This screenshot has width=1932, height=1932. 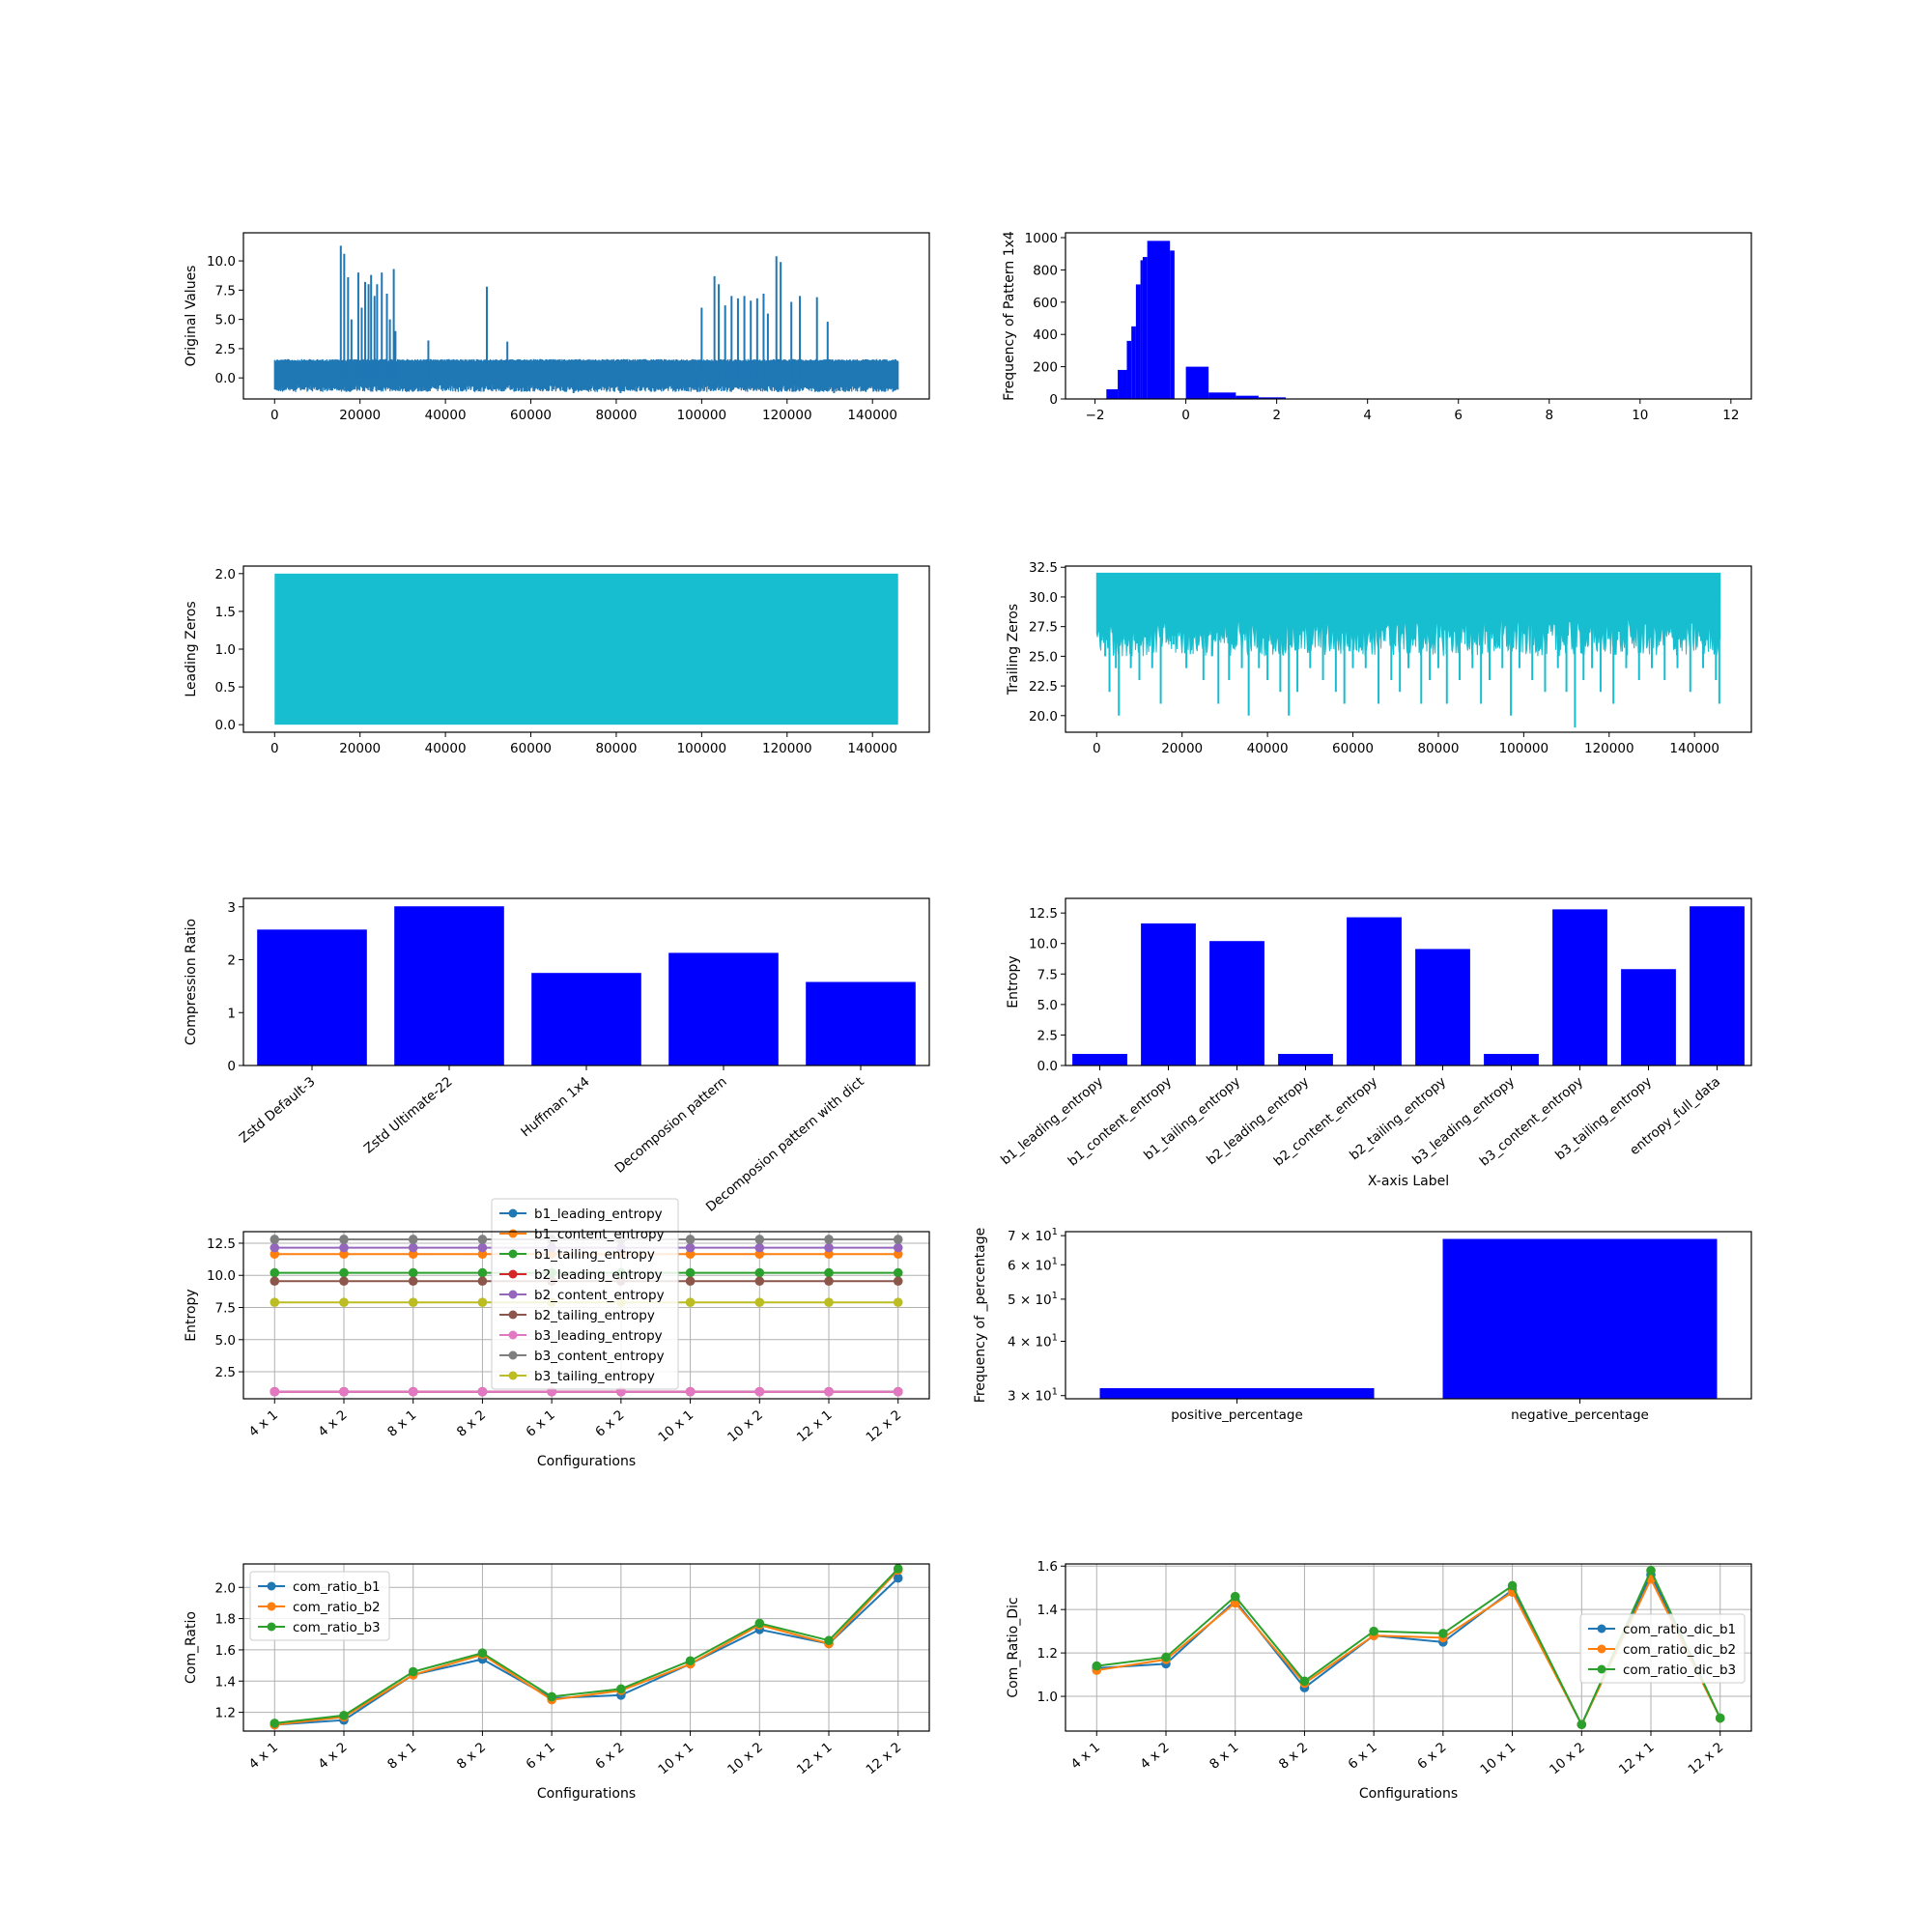 I want to click on x-axis-label: Configurations, so click(x=586, y=1461).